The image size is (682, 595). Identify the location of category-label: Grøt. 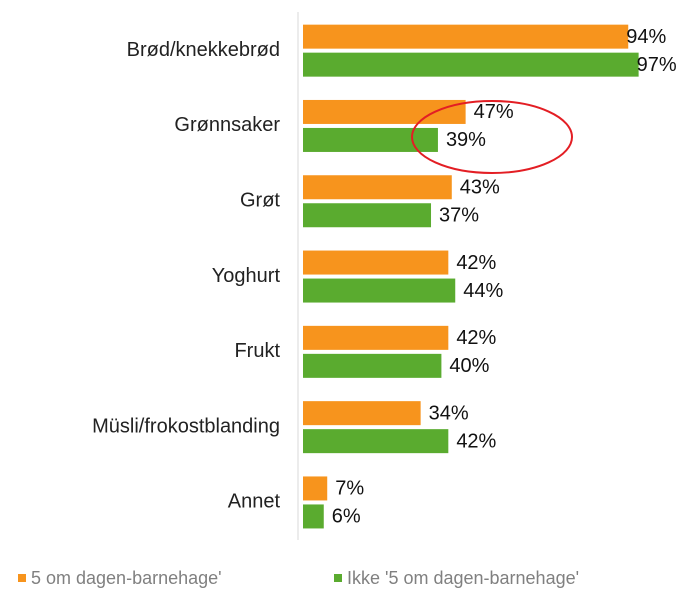
(260, 201).